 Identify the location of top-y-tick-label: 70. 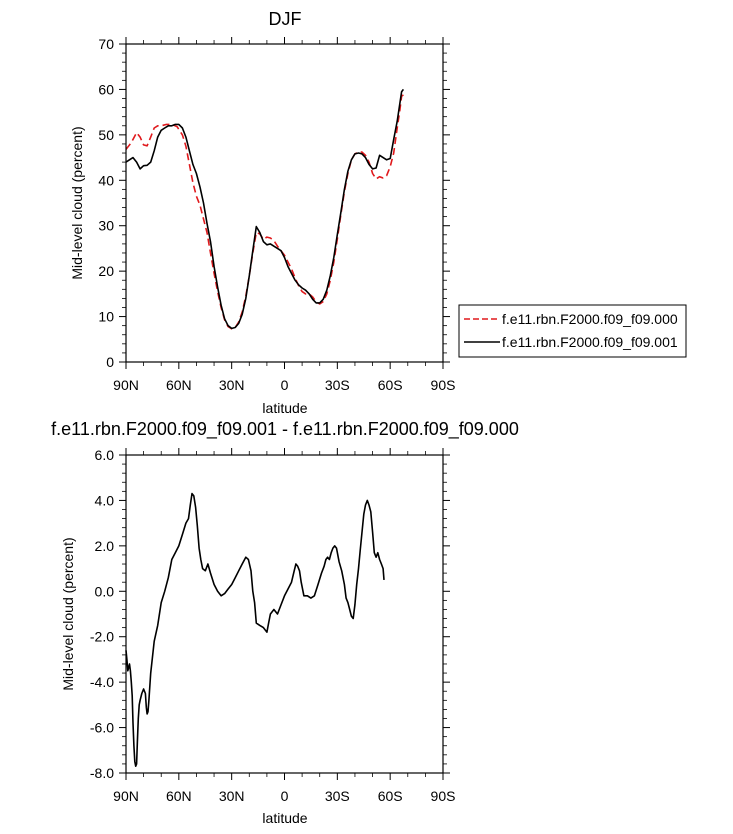
(106, 44).